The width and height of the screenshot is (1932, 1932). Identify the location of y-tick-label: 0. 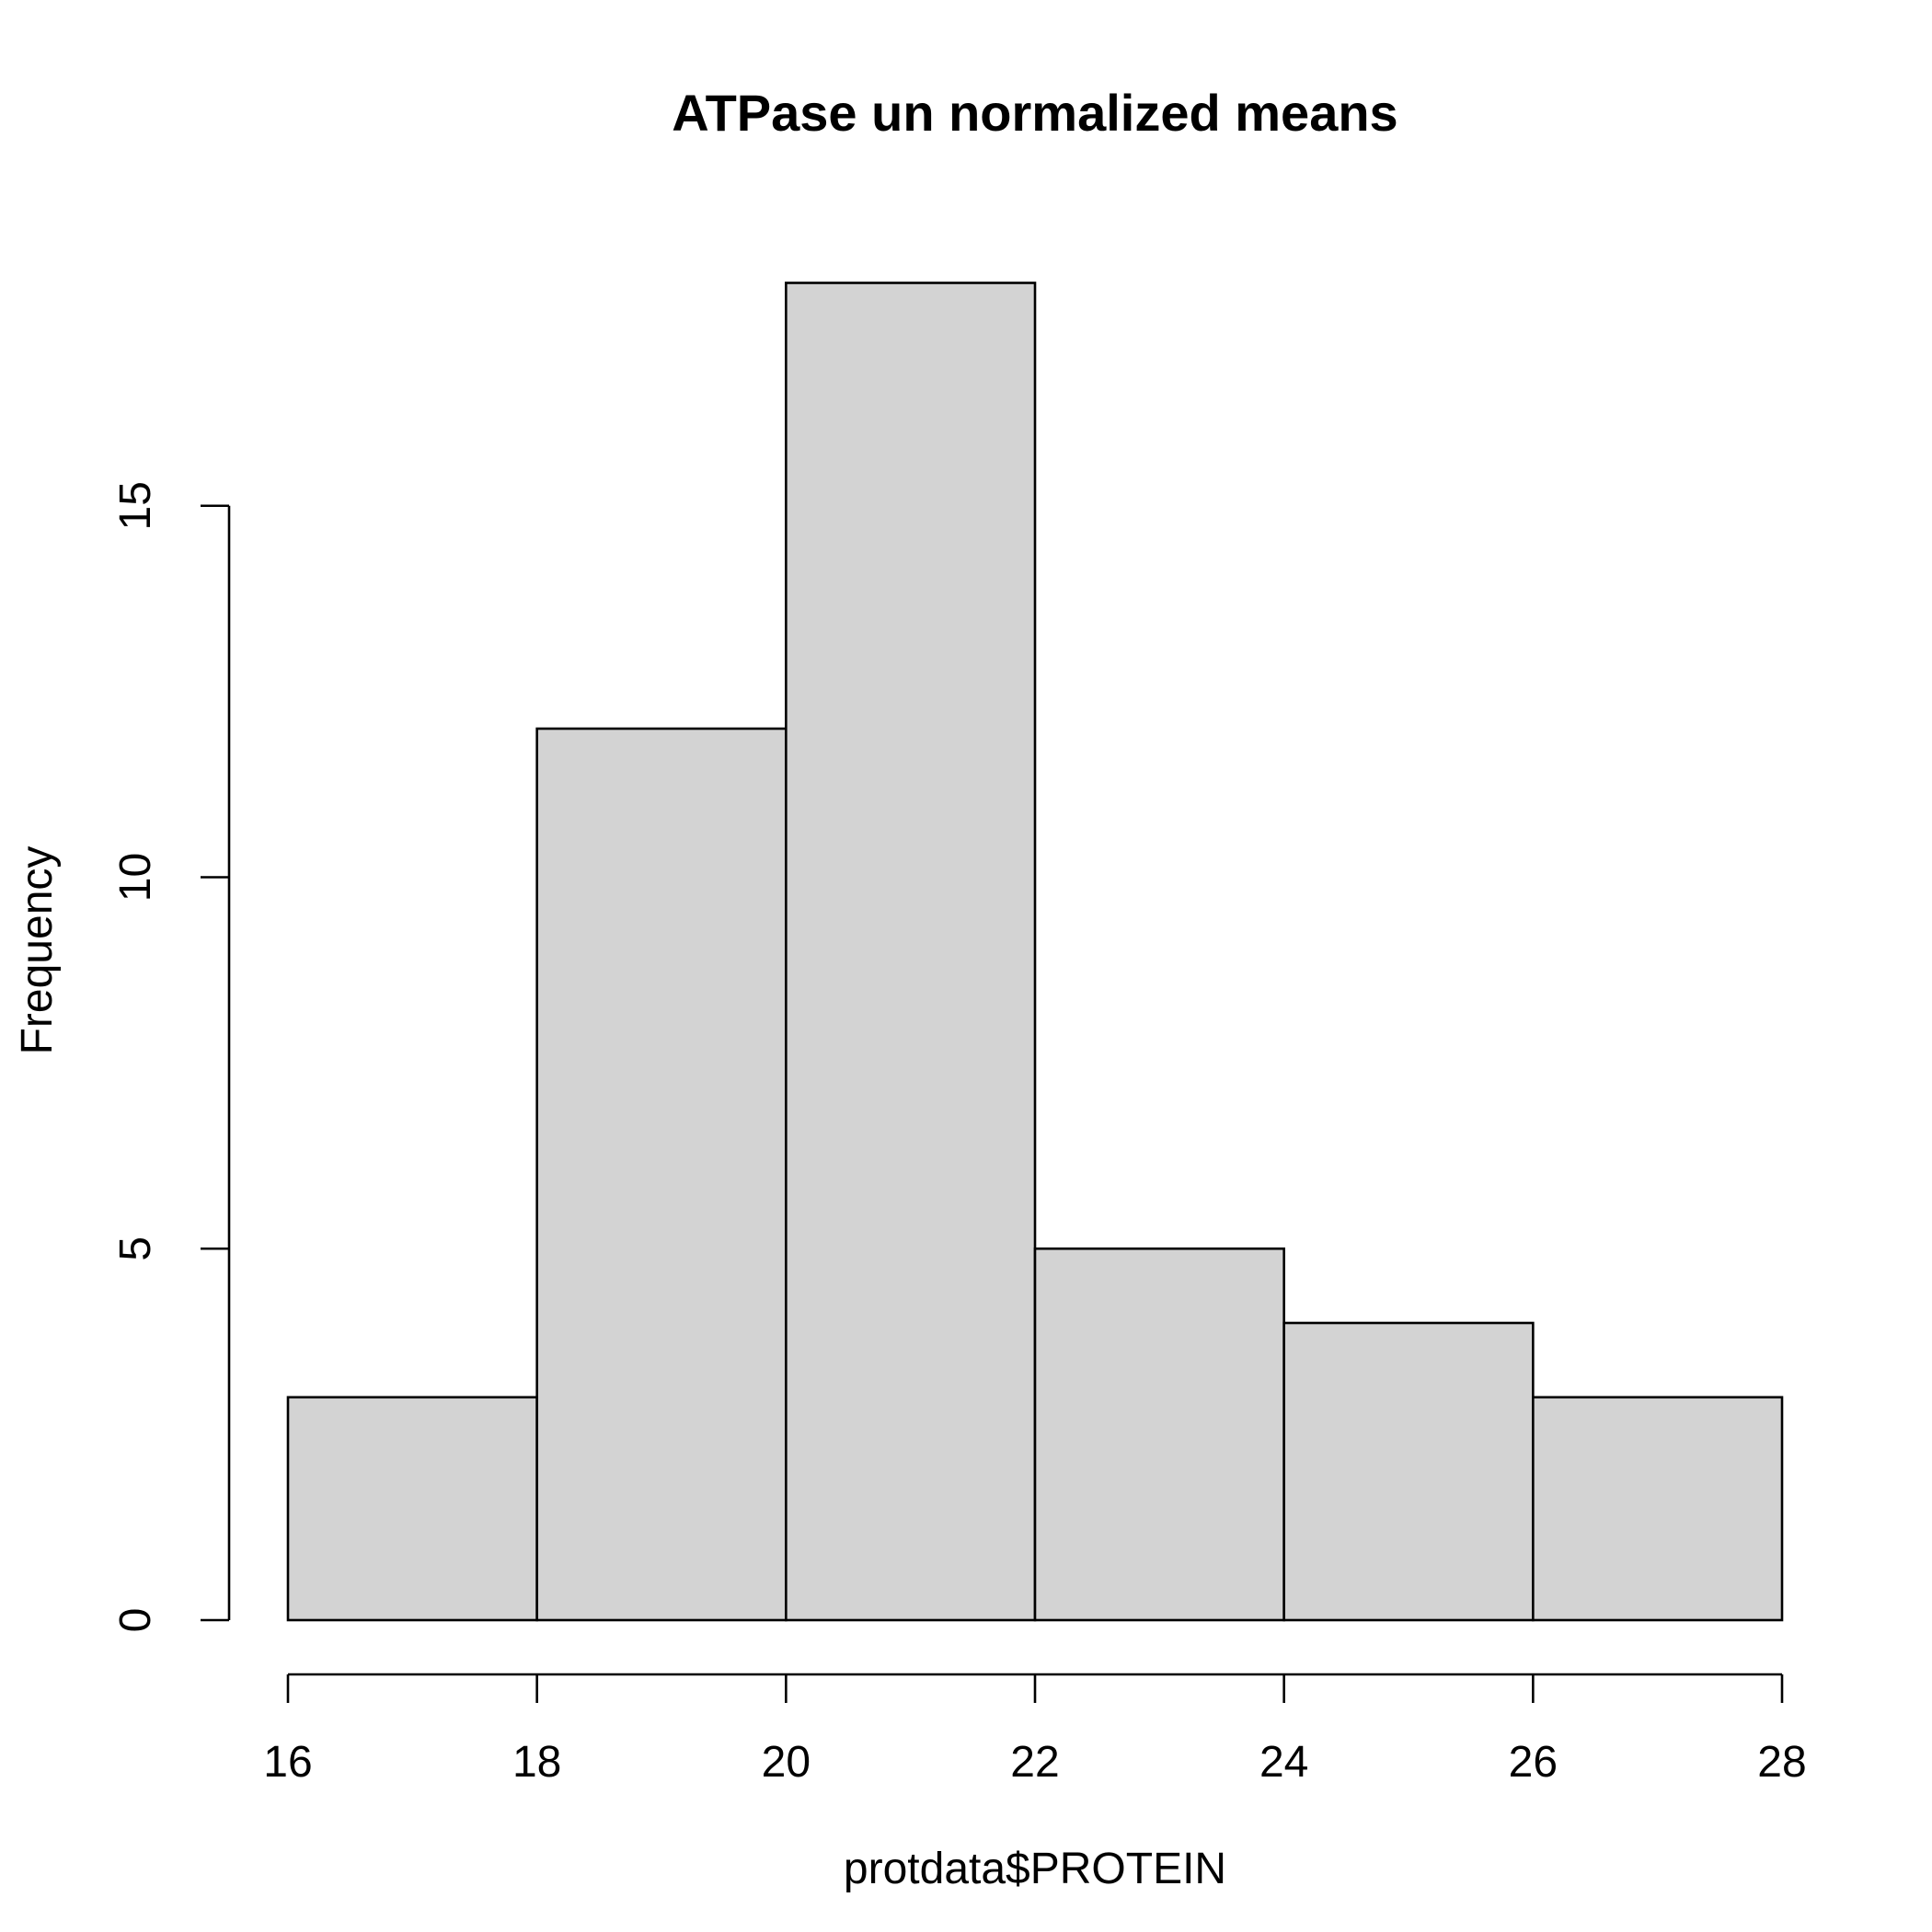
(135, 1620).